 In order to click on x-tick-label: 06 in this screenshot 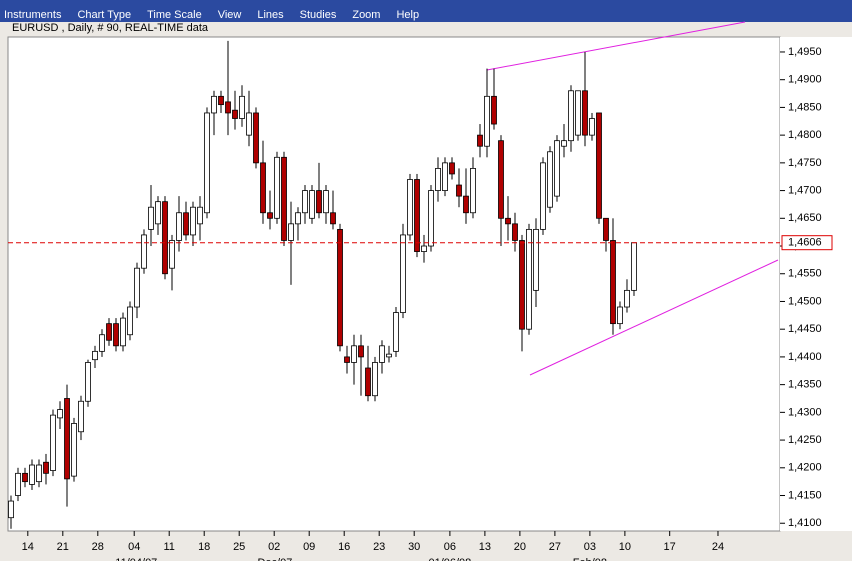, I will do `click(450, 547)`.